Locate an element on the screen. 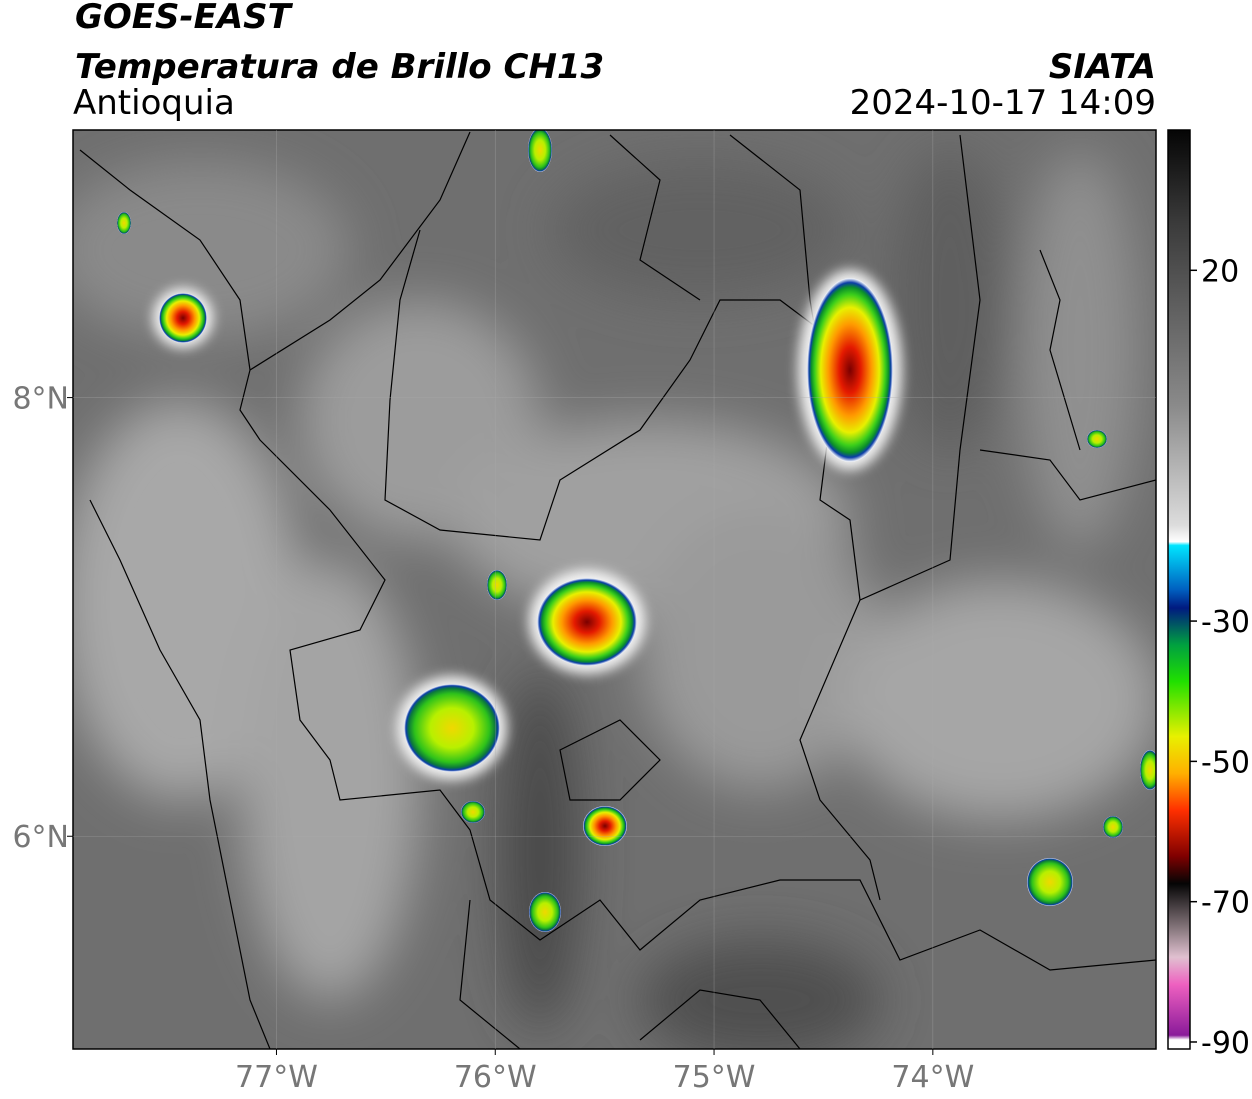 This screenshot has width=1252, height=1099. colorbar-label: -90 is located at coordinates (1225, 1043).